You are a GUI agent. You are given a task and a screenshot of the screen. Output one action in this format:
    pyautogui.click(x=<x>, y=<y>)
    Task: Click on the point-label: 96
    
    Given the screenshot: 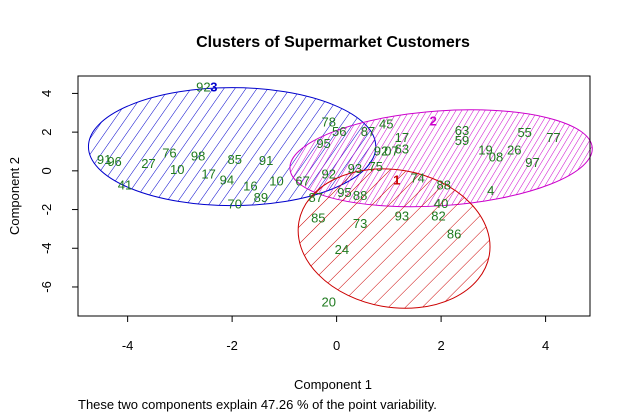 What is the action you would take?
    pyautogui.click(x=114, y=161)
    